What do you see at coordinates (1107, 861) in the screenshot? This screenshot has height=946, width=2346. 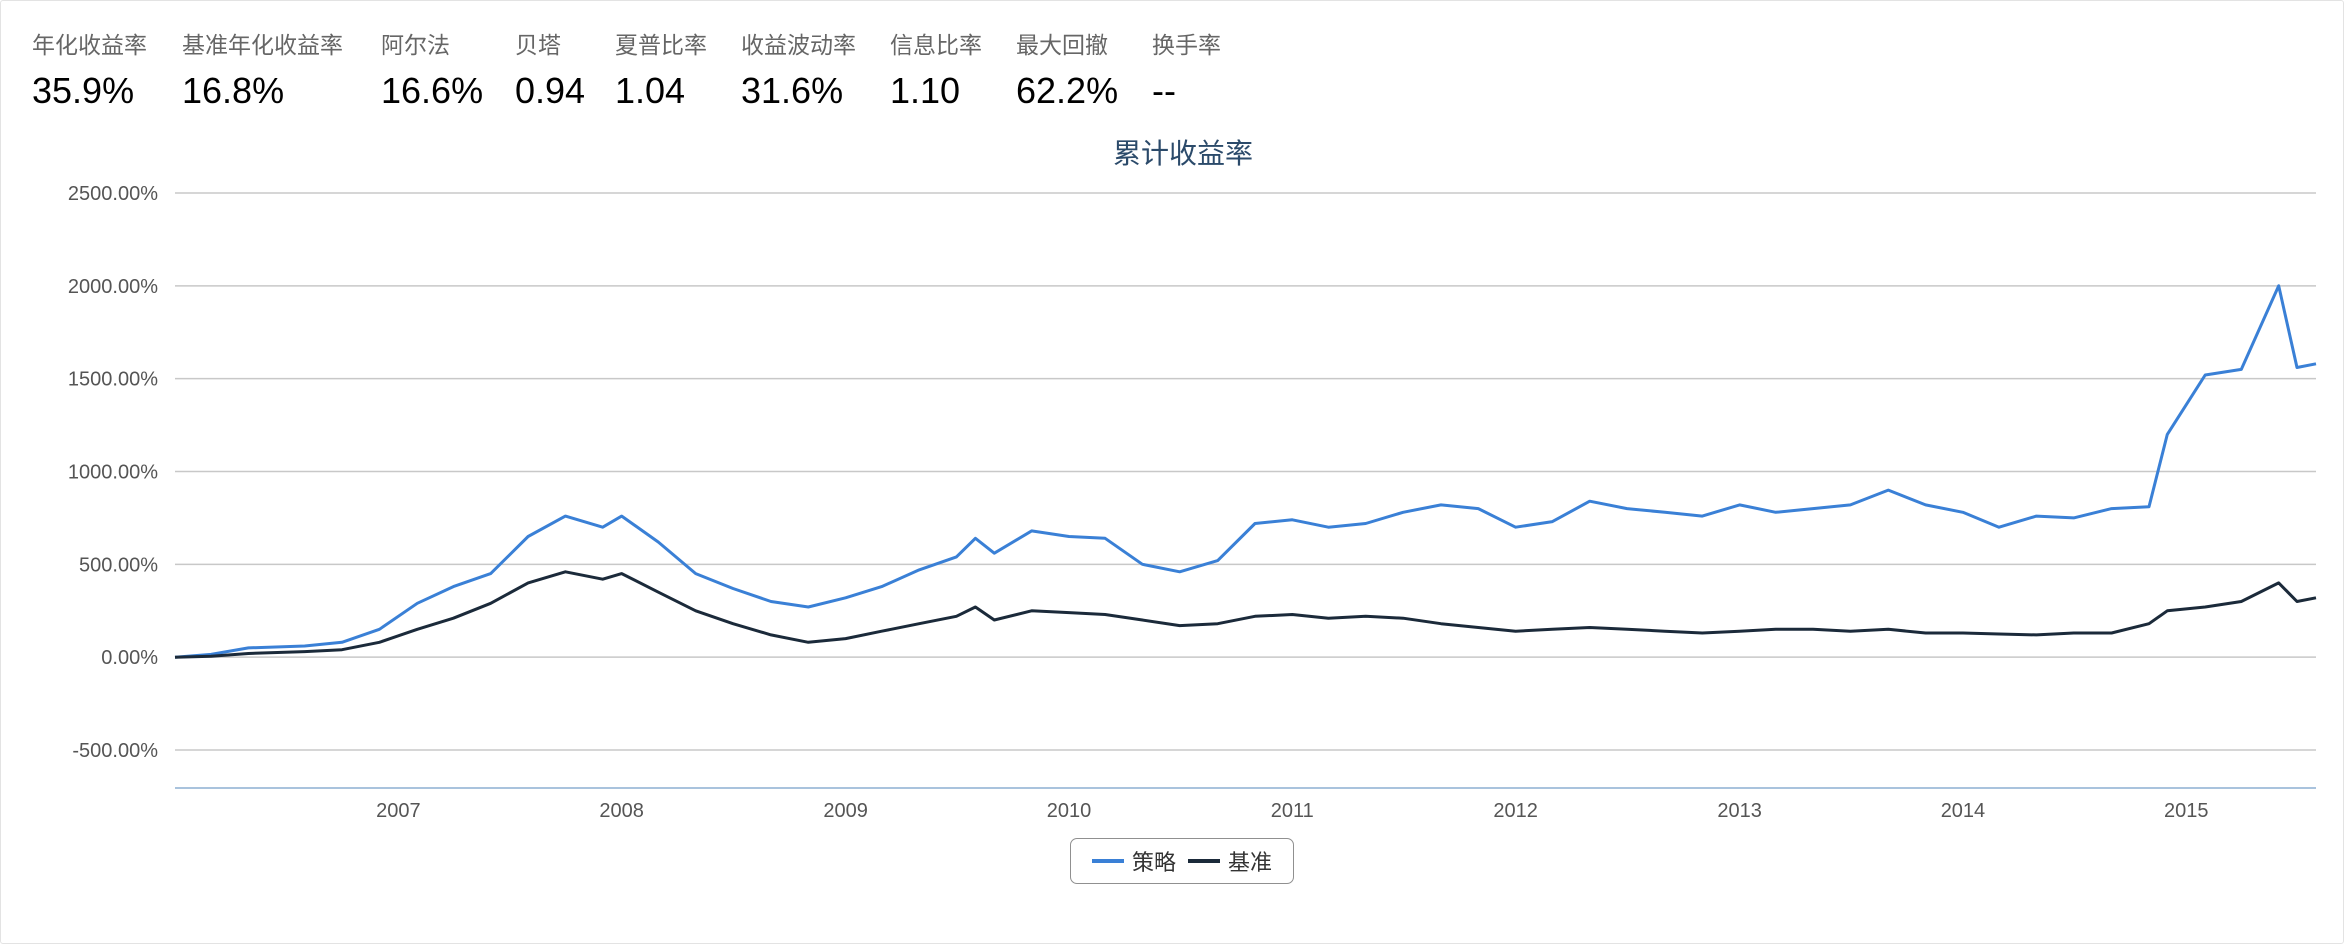 I see `legend-swatch-strategy` at bounding box center [1107, 861].